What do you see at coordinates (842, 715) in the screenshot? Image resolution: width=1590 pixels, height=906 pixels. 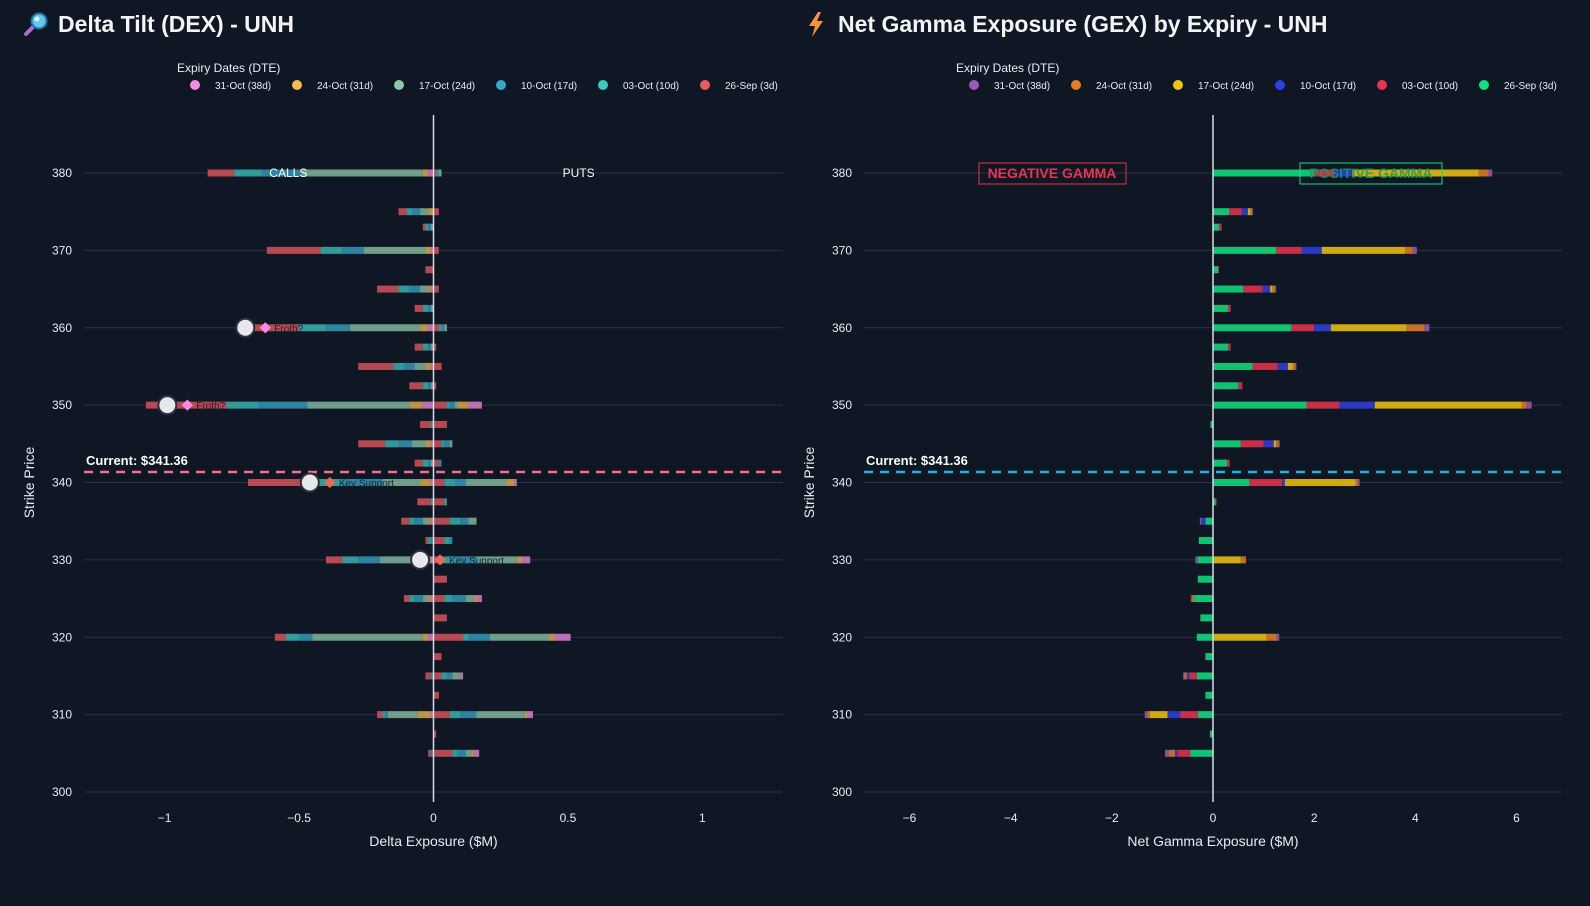 I see `y-tick-label: 310` at bounding box center [842, 715].